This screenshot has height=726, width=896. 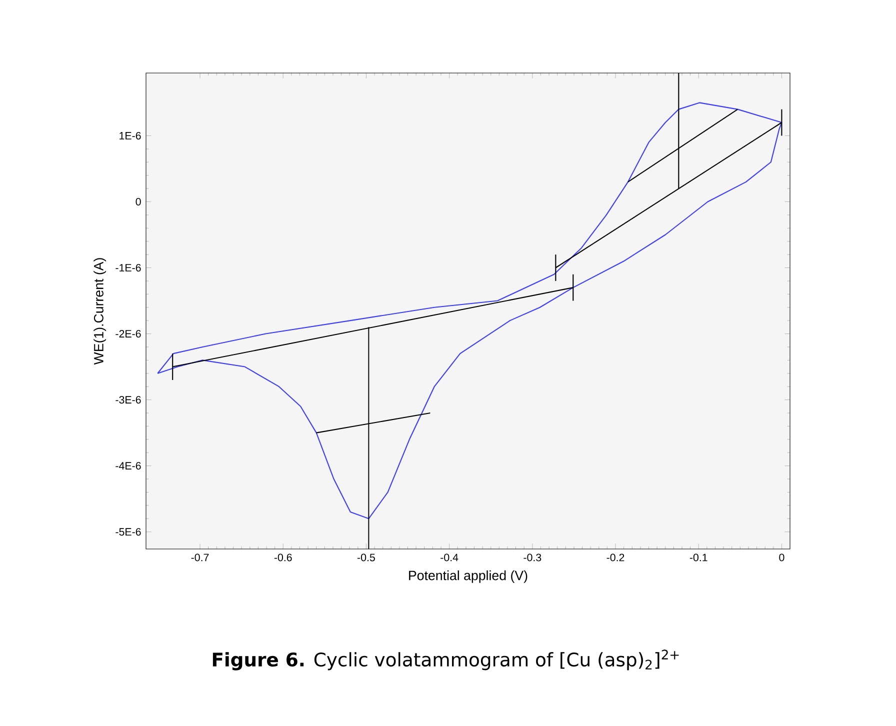 I want to click on x-tick-label: -0.1, so click(x=699, y=558).